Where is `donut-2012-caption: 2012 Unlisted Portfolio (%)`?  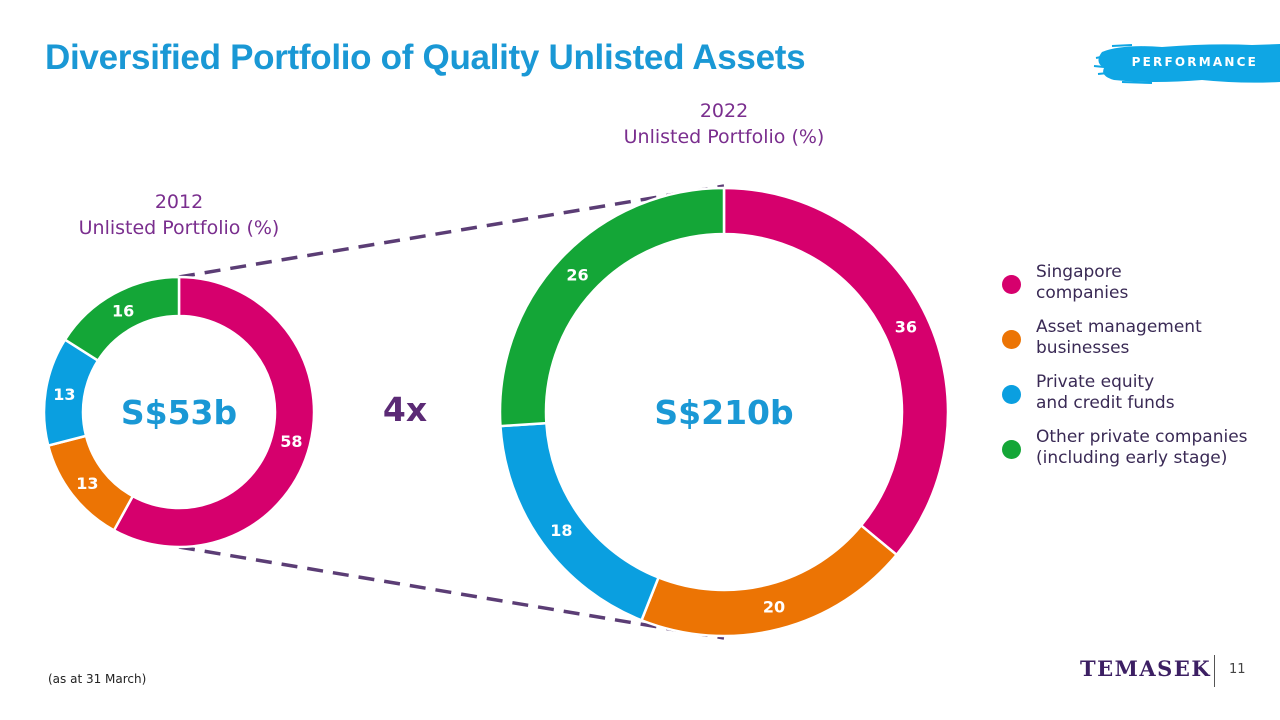 donut-2012-caption: 2012 Unlisted Portfolio (%) is located at coordinates (179, 215).